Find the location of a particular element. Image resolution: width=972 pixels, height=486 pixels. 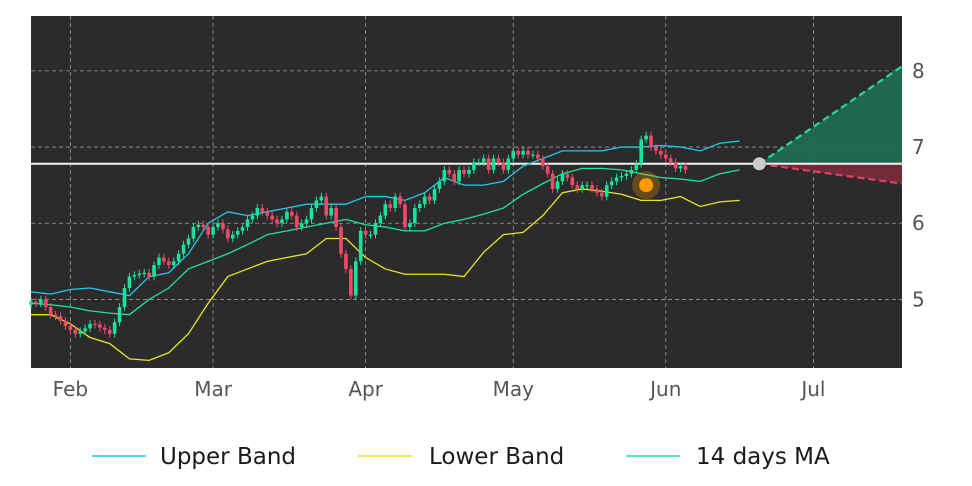

forecast-upper-area is located at coordinates (830, 115).